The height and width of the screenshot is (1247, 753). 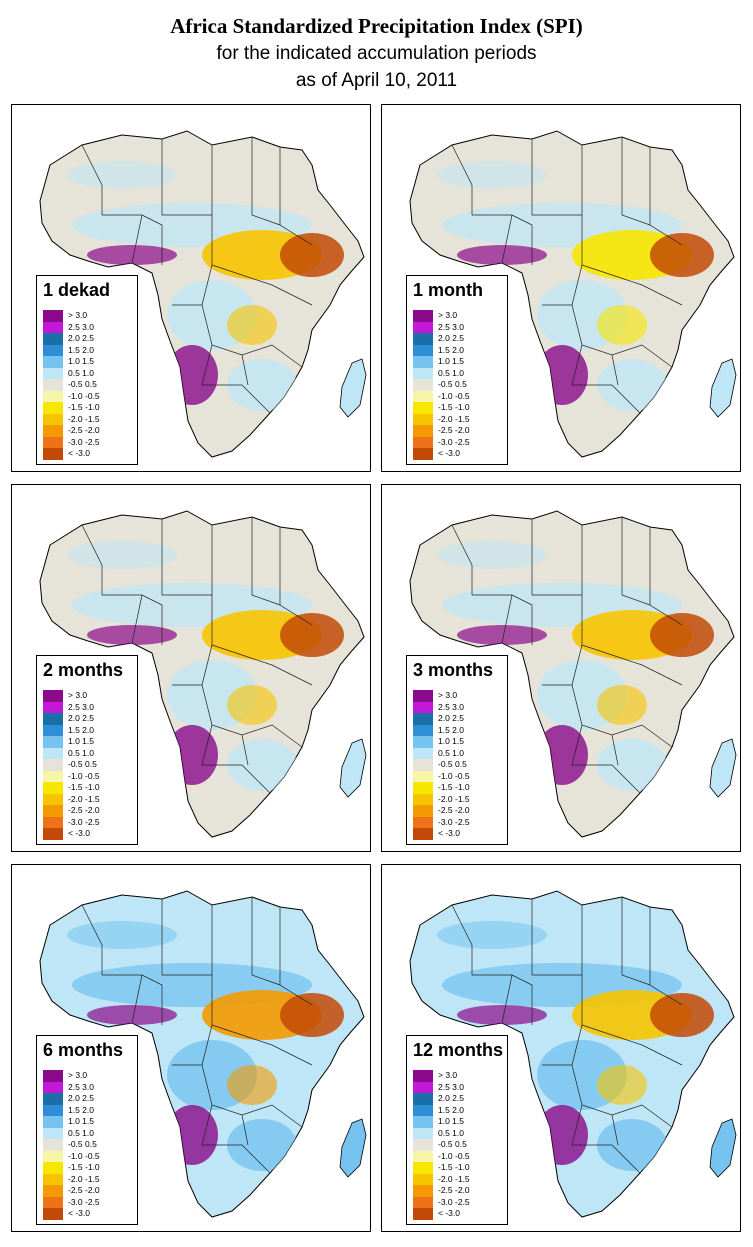 I want to click on accumulation-period-label: 2 months, so click(x=83, y=670).